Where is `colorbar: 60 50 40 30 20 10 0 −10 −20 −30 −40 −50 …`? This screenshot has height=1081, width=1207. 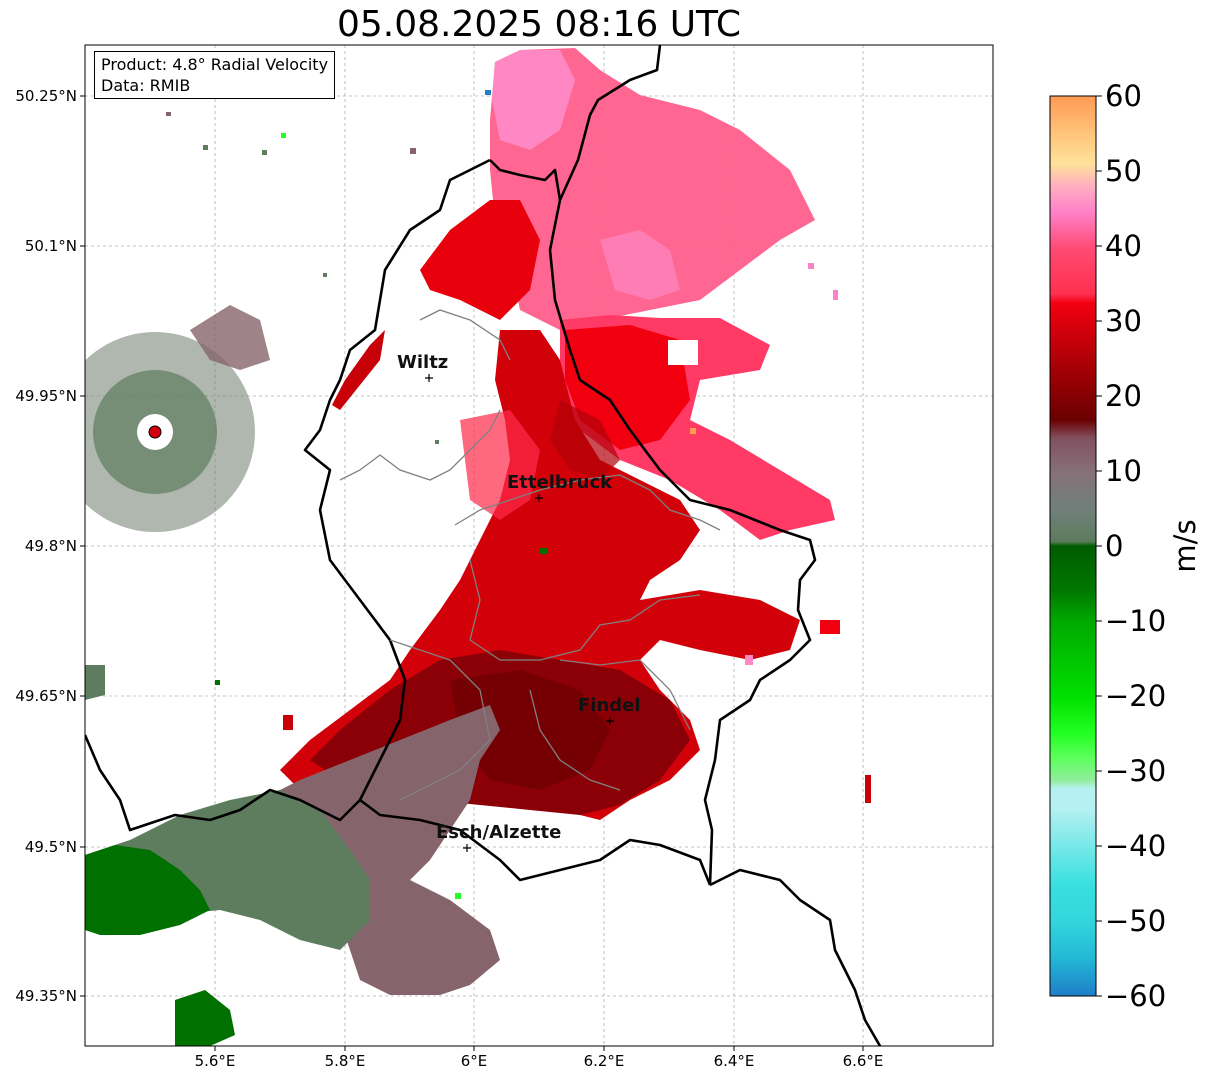 colorbar: 60 50 40 30 20 10 0 −10 −20 −30 −40 −50 … is located at coordinates (1125, 546).